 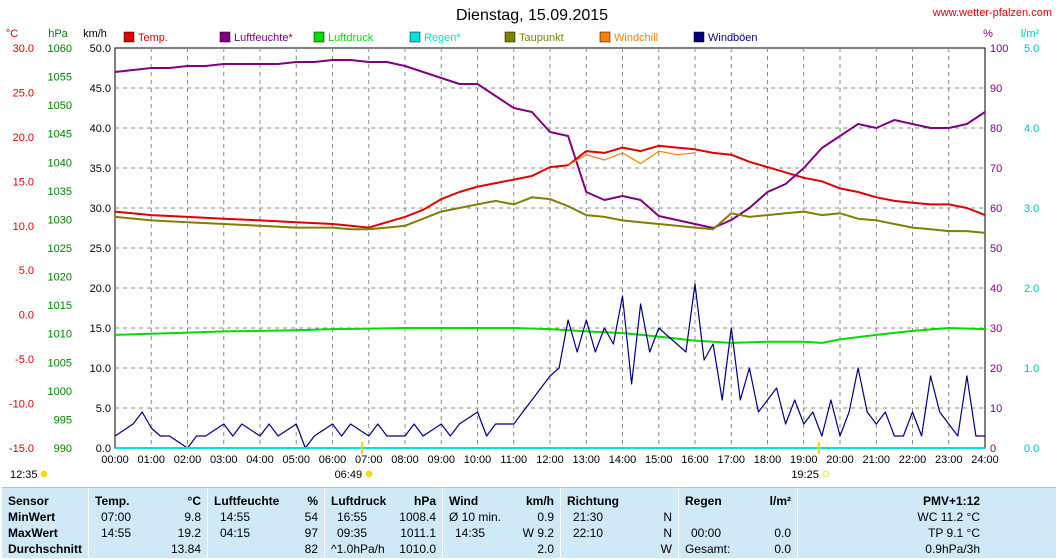 I want to click on x-tick-label: 06:00, so click(x=333, y=460).